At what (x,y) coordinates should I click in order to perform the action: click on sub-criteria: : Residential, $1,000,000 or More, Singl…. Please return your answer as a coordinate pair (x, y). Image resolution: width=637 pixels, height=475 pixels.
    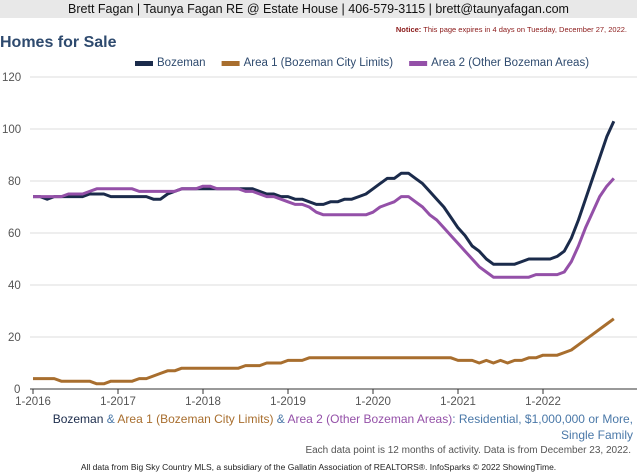
    Looking at the image, I should click on (542, 427).